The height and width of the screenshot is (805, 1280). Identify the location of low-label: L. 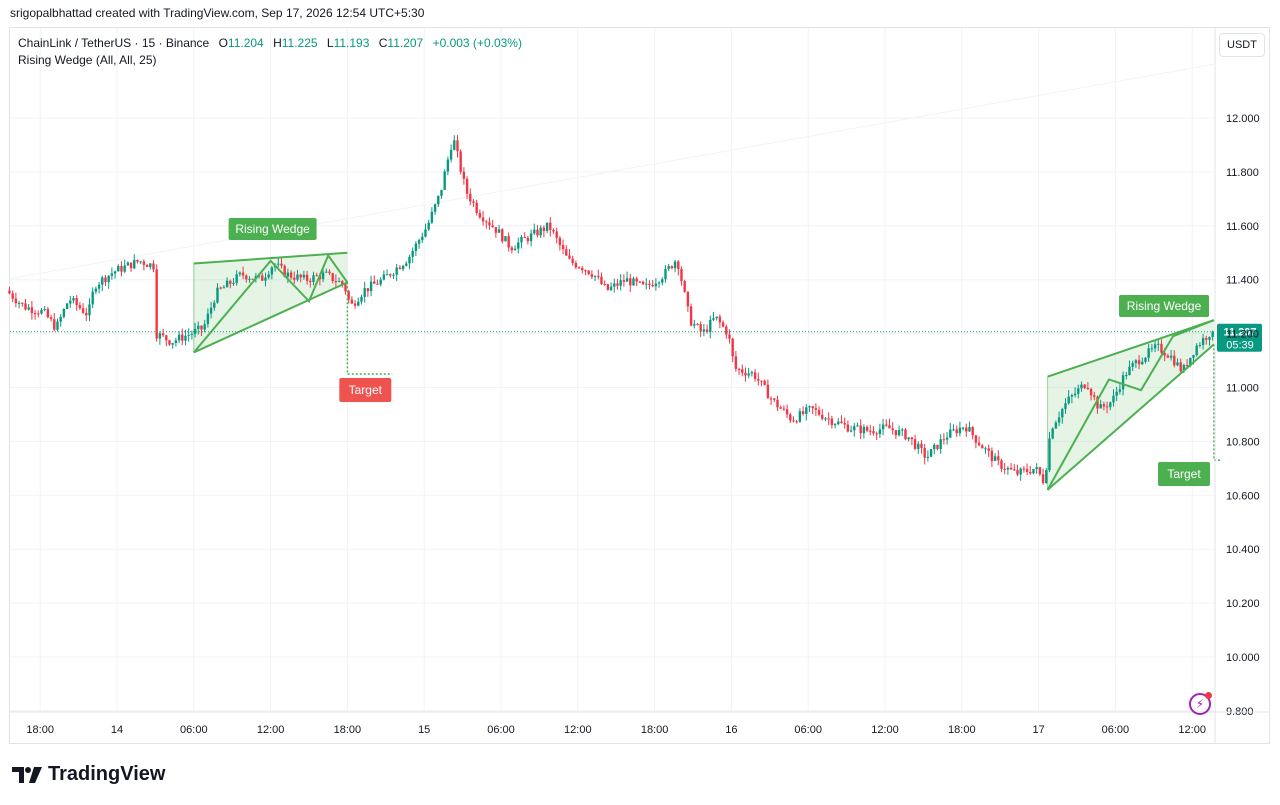
(330, 43).